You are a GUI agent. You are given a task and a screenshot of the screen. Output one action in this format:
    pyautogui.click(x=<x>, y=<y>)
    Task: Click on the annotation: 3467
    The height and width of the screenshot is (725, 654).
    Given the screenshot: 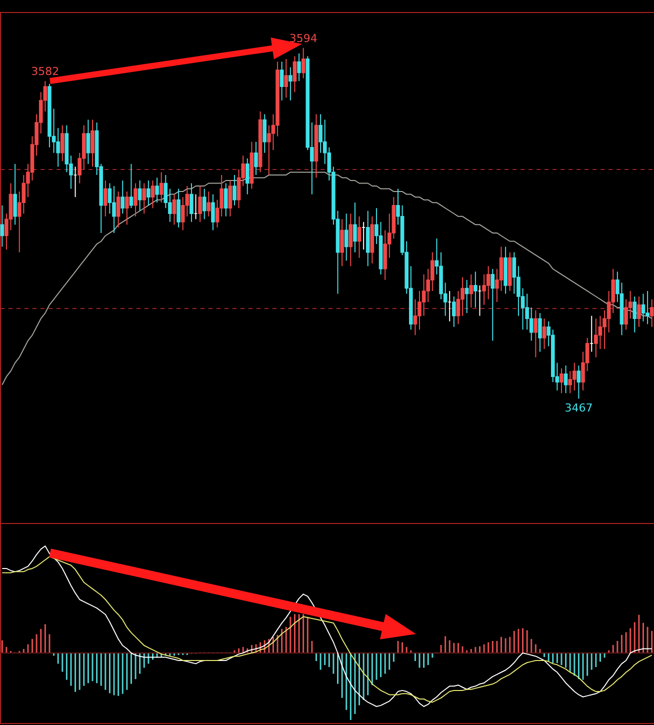 What is the action you would take?
    pyautogui.click(x=578, y=408)
    